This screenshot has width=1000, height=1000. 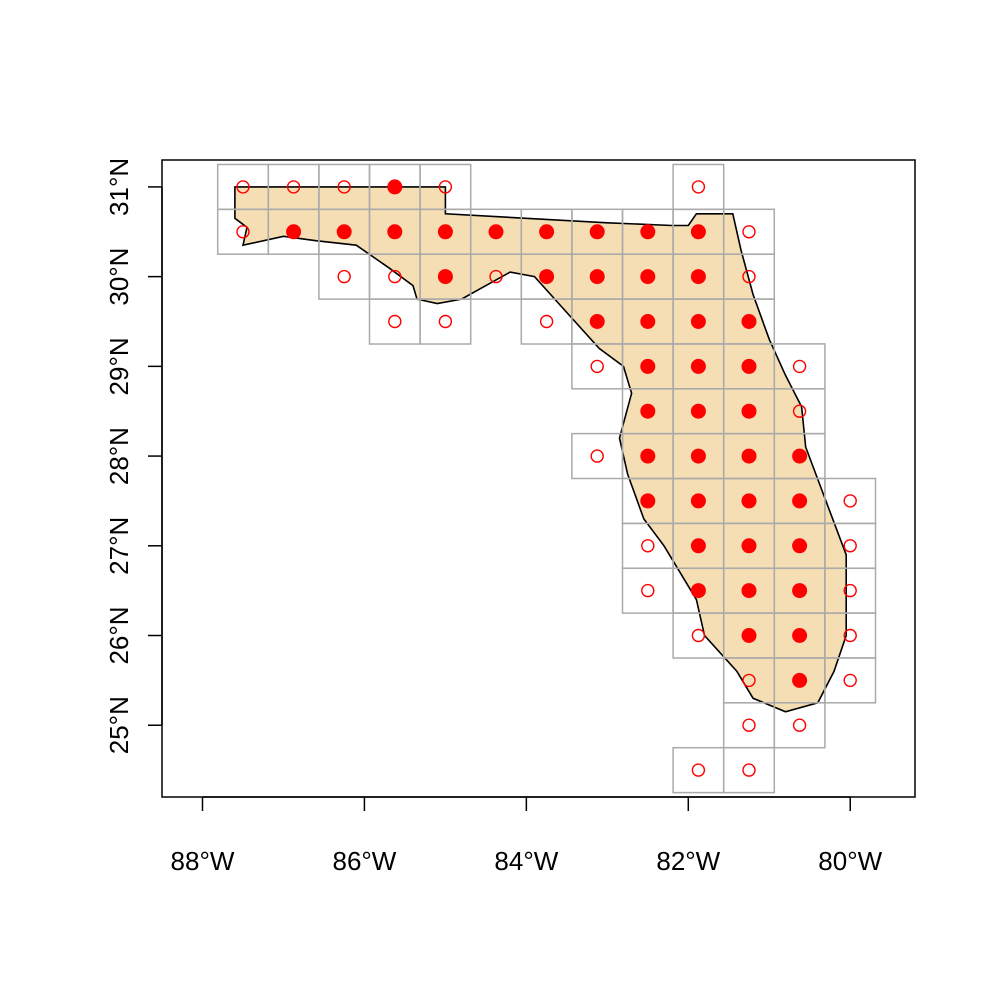 I want to click on y-axis: 25°N 26°N 27°N 28°N 29°N 30°N 31°N, so click(x=133, y=456).